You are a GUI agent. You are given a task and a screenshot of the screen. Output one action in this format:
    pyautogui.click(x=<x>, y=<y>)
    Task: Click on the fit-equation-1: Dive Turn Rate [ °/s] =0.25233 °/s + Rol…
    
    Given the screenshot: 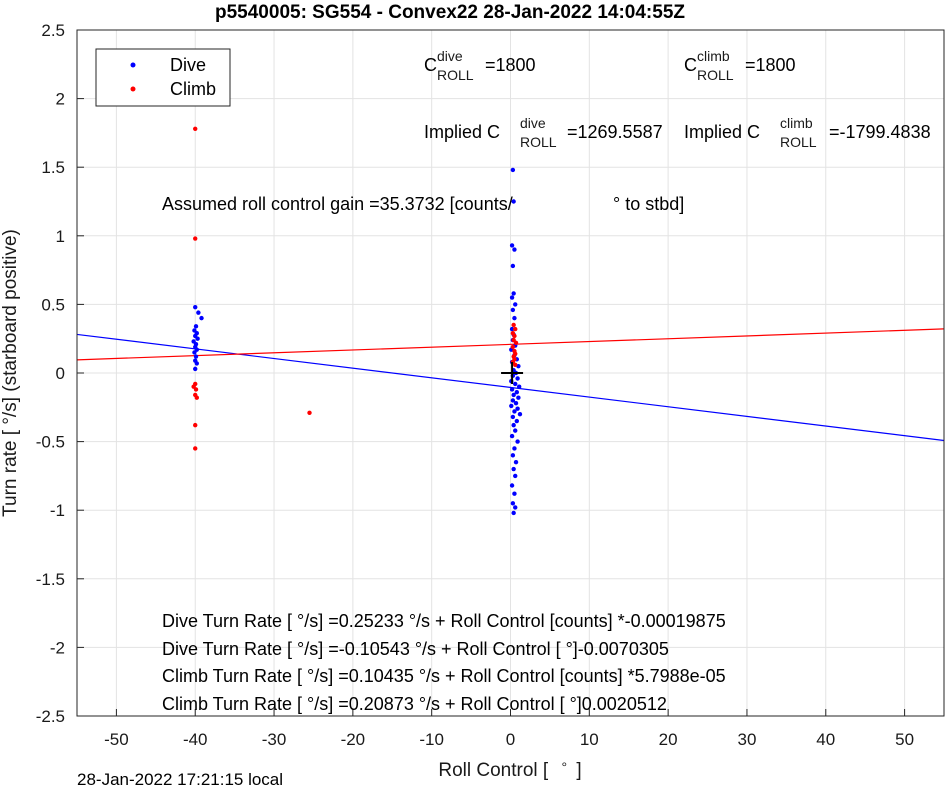 What is the action you would take?
    pyautogui.click(x=444, y=621)
    